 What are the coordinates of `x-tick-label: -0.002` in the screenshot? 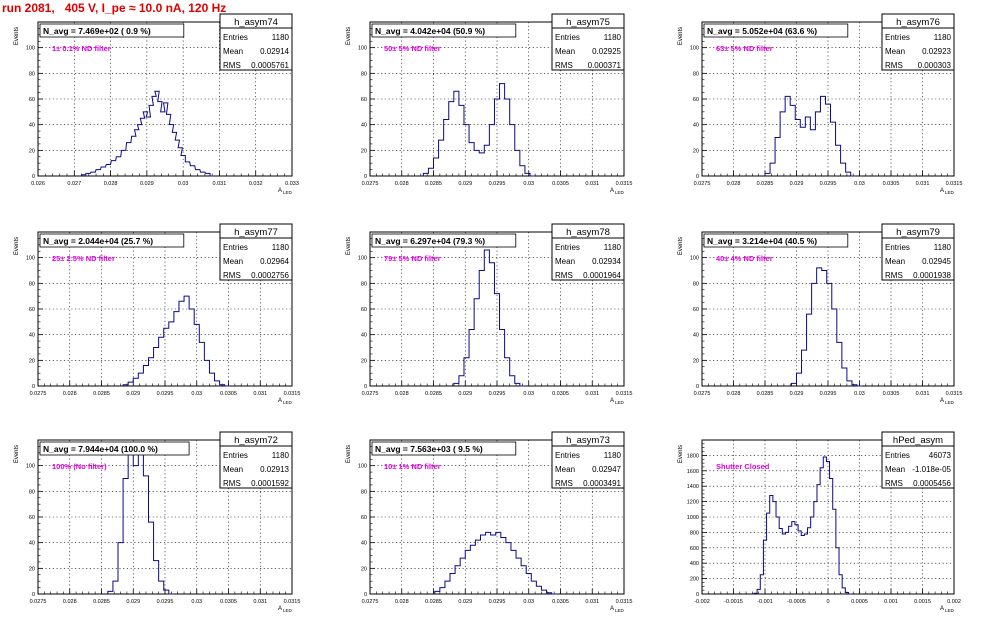 It's located at (702, 602).